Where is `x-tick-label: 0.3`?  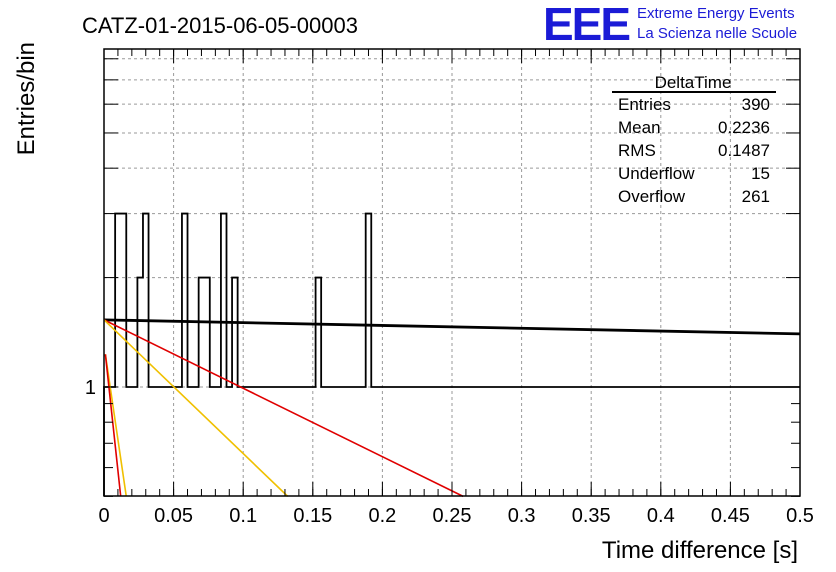
x-tick-label: 0.3 is located at coordinates (522, 516).